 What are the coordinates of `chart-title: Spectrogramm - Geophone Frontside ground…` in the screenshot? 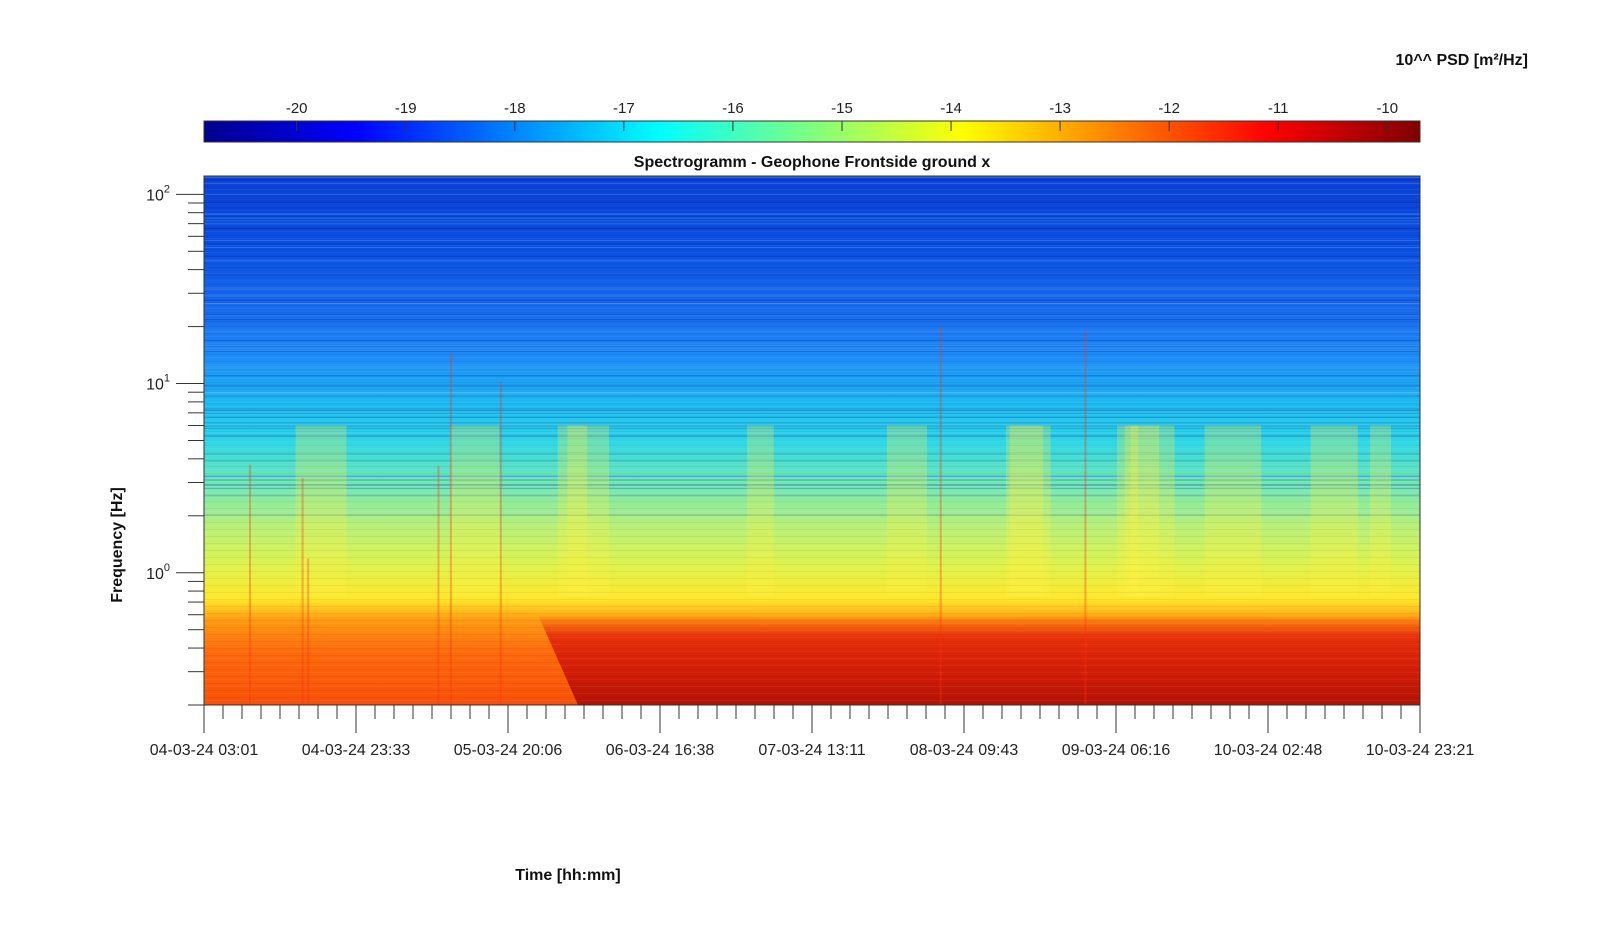 It's located at (812, 162).